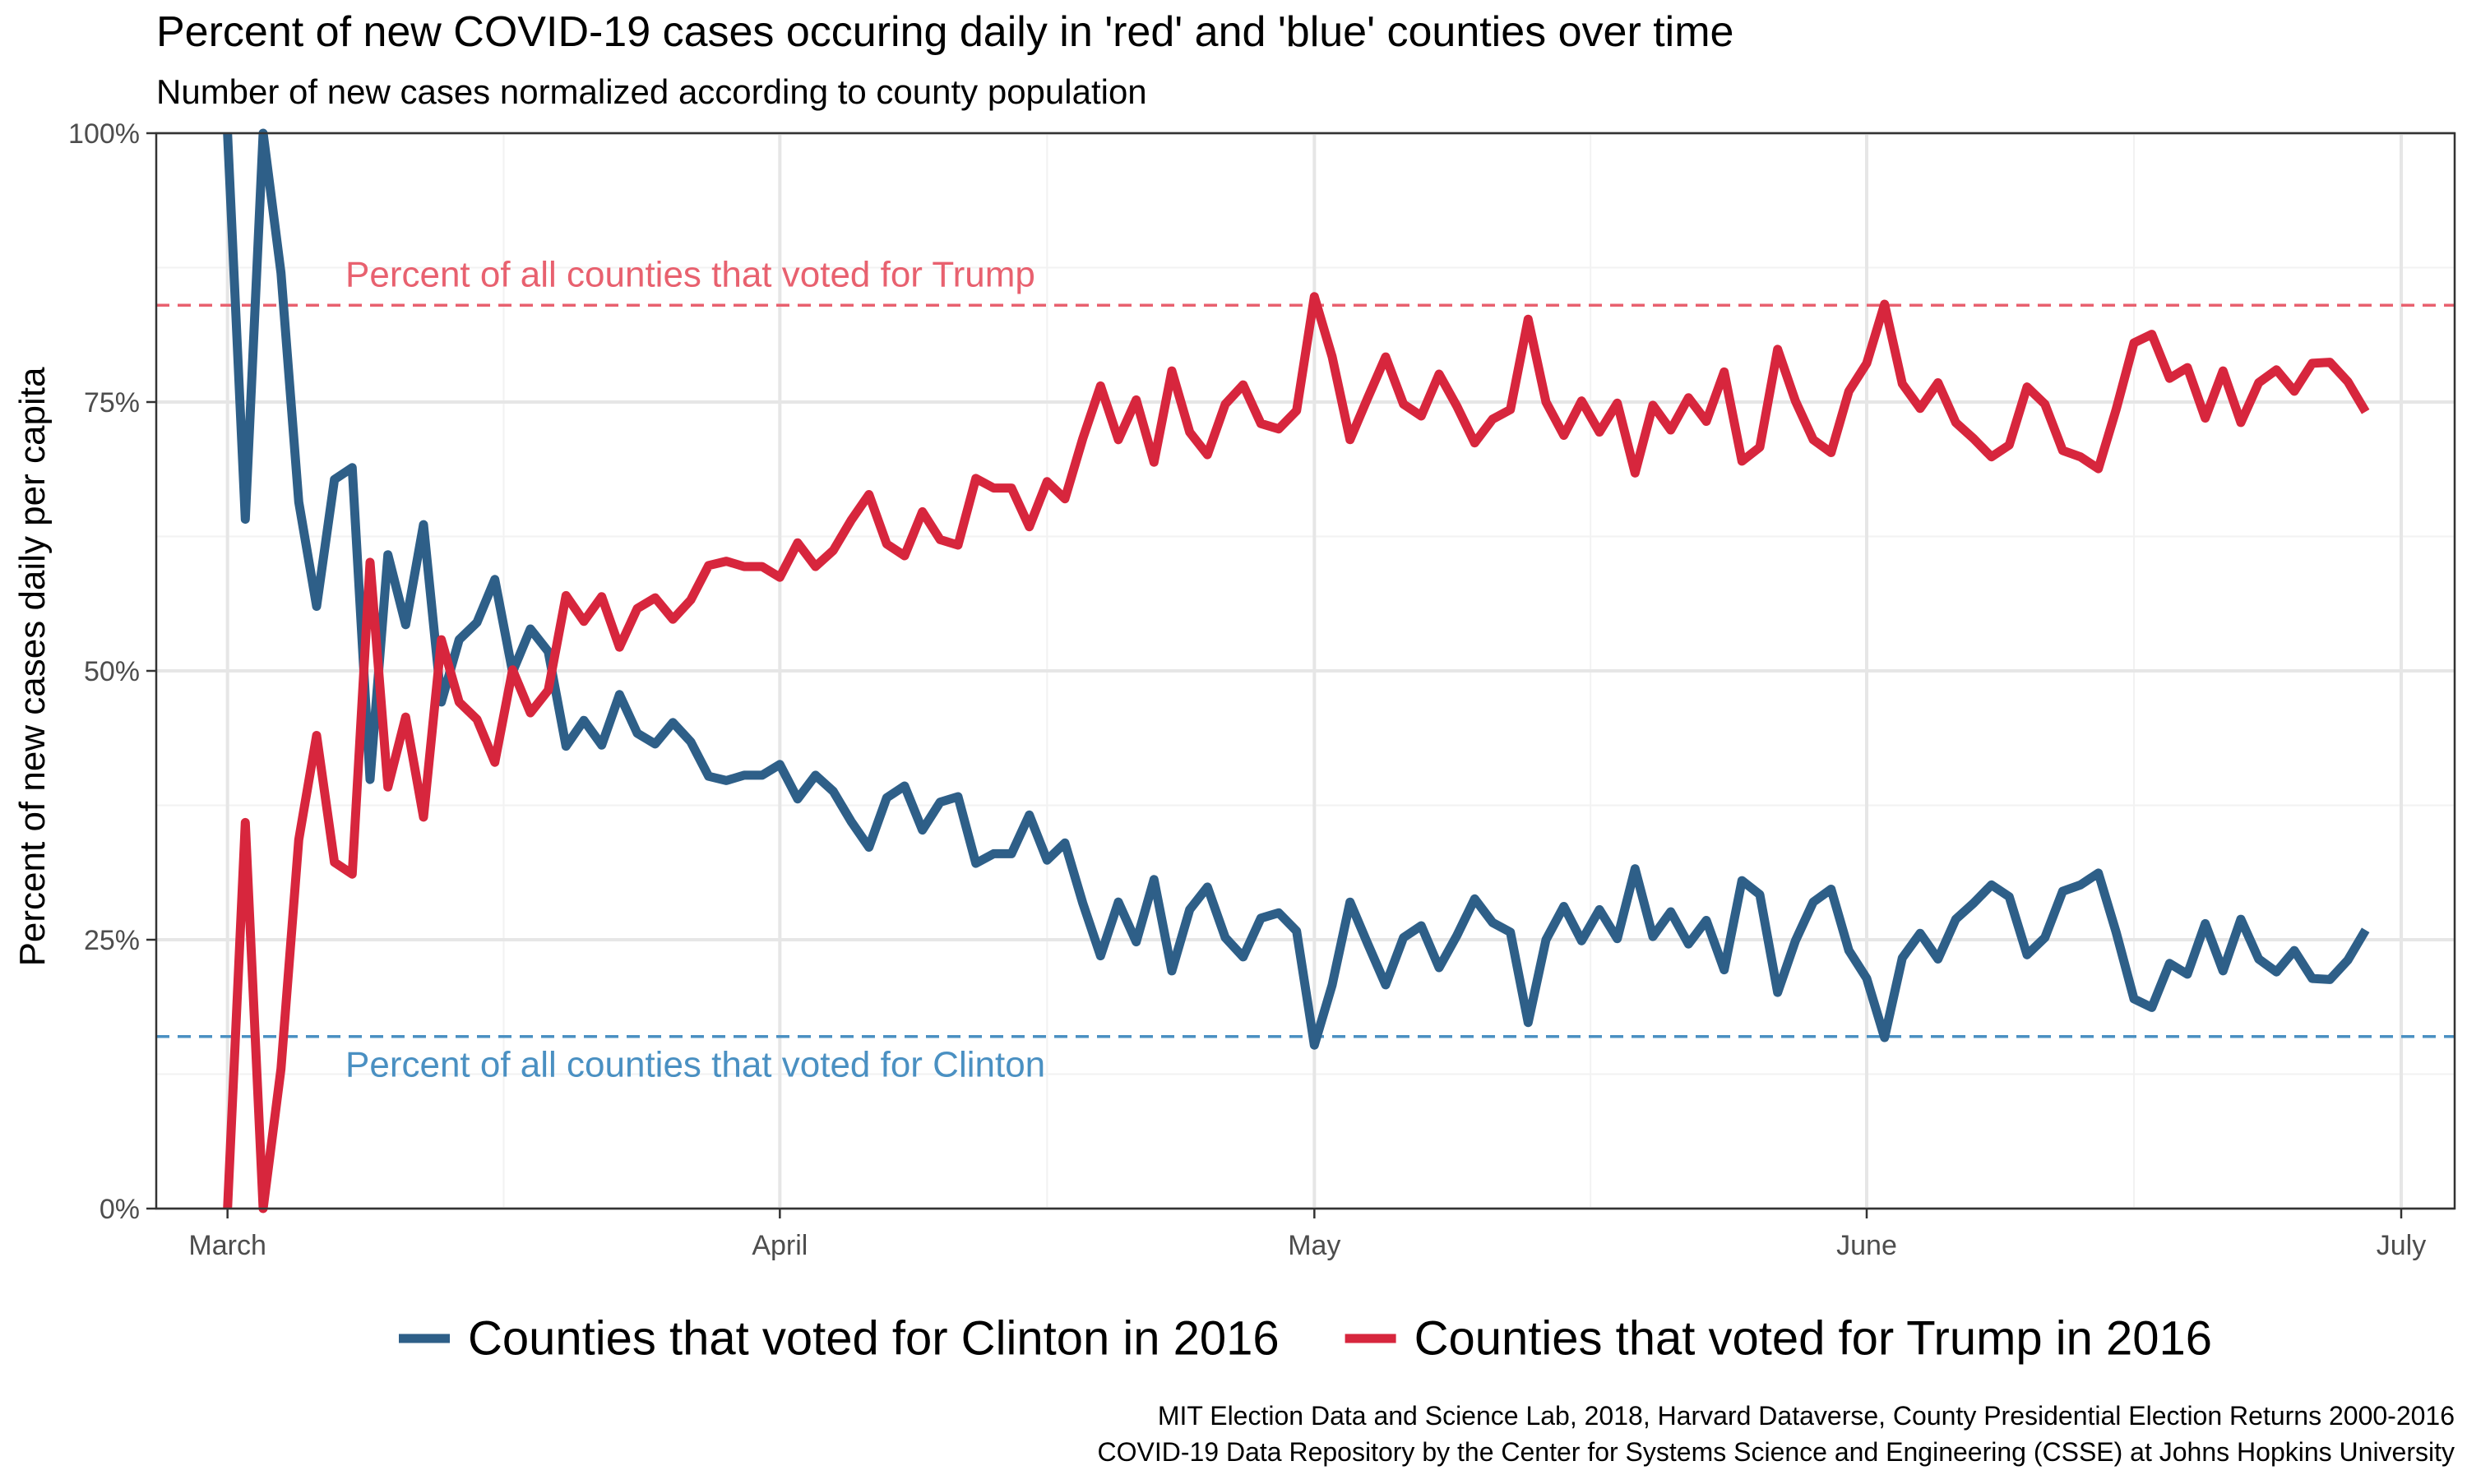 Image resolution: width=2467 pixels, height=1484 pixels. What do you see at coordinates (112, 941) in the screenshot?
I see `y-tick-label: 25%` at bounding box center [112, 941].